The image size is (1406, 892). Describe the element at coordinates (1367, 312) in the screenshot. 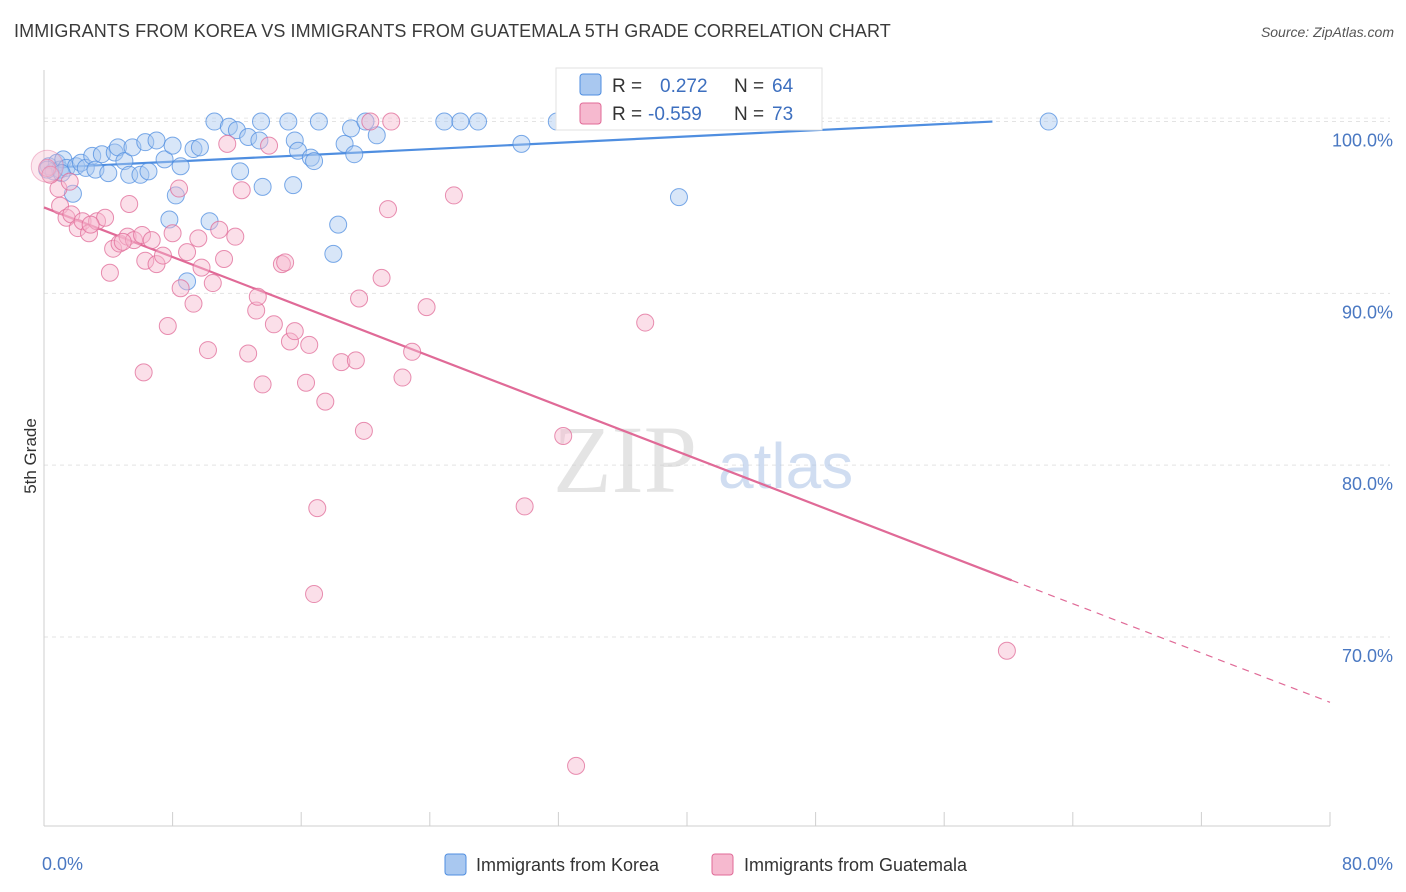

I see `y-tick-label: 90.0%` at that location.